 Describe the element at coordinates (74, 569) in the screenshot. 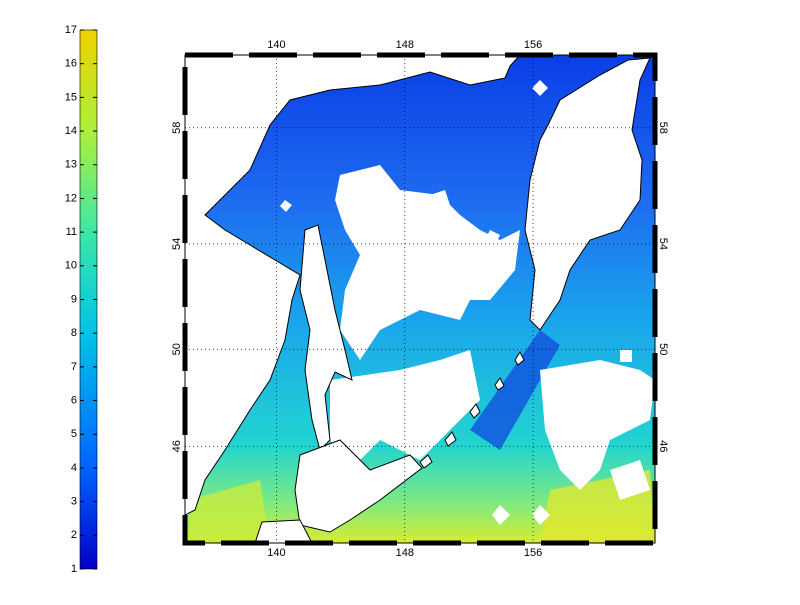

I see `colorbar-tick-label: 1` at that location.